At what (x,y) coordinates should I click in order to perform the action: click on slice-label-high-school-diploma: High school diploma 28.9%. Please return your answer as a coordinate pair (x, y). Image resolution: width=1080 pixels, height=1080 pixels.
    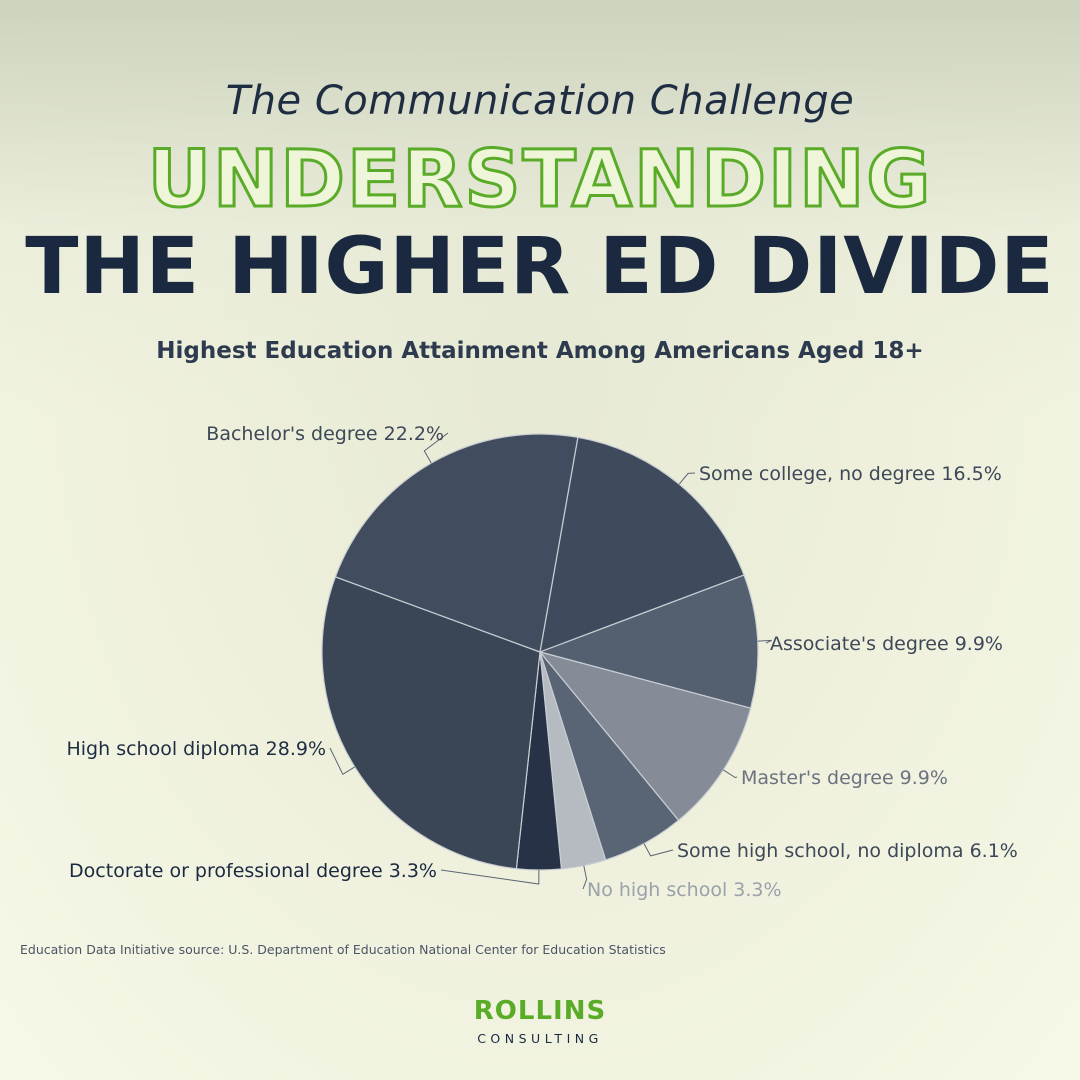
    Looking at the image, I should click on (196, 749).